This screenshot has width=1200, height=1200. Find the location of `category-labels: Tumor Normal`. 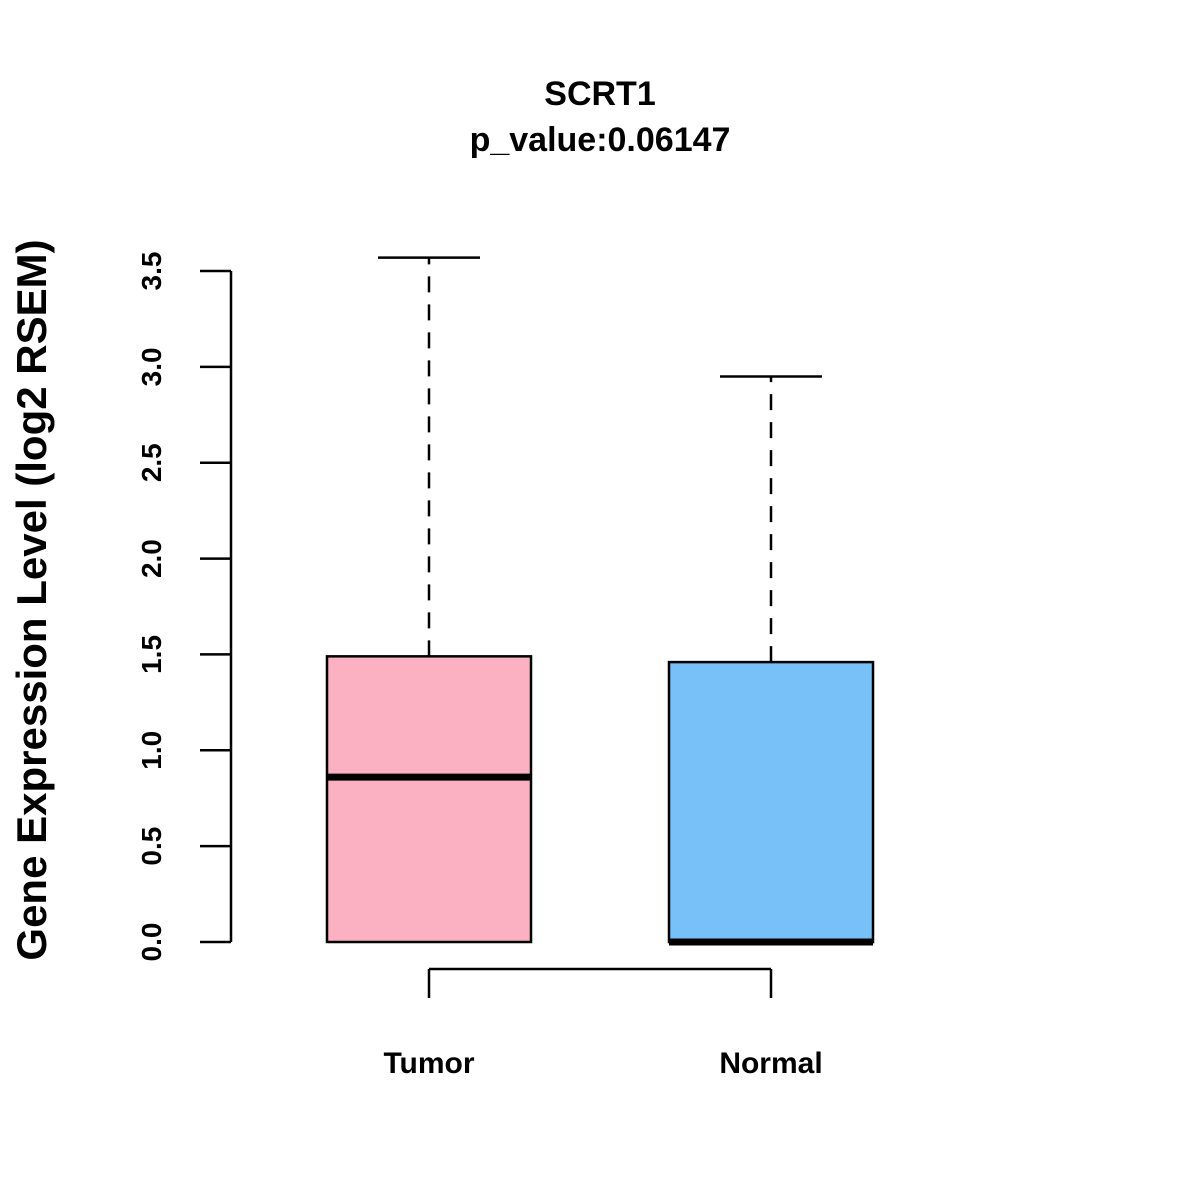

category-labels: Tumor Normal is located at coordinates (602, 1063).